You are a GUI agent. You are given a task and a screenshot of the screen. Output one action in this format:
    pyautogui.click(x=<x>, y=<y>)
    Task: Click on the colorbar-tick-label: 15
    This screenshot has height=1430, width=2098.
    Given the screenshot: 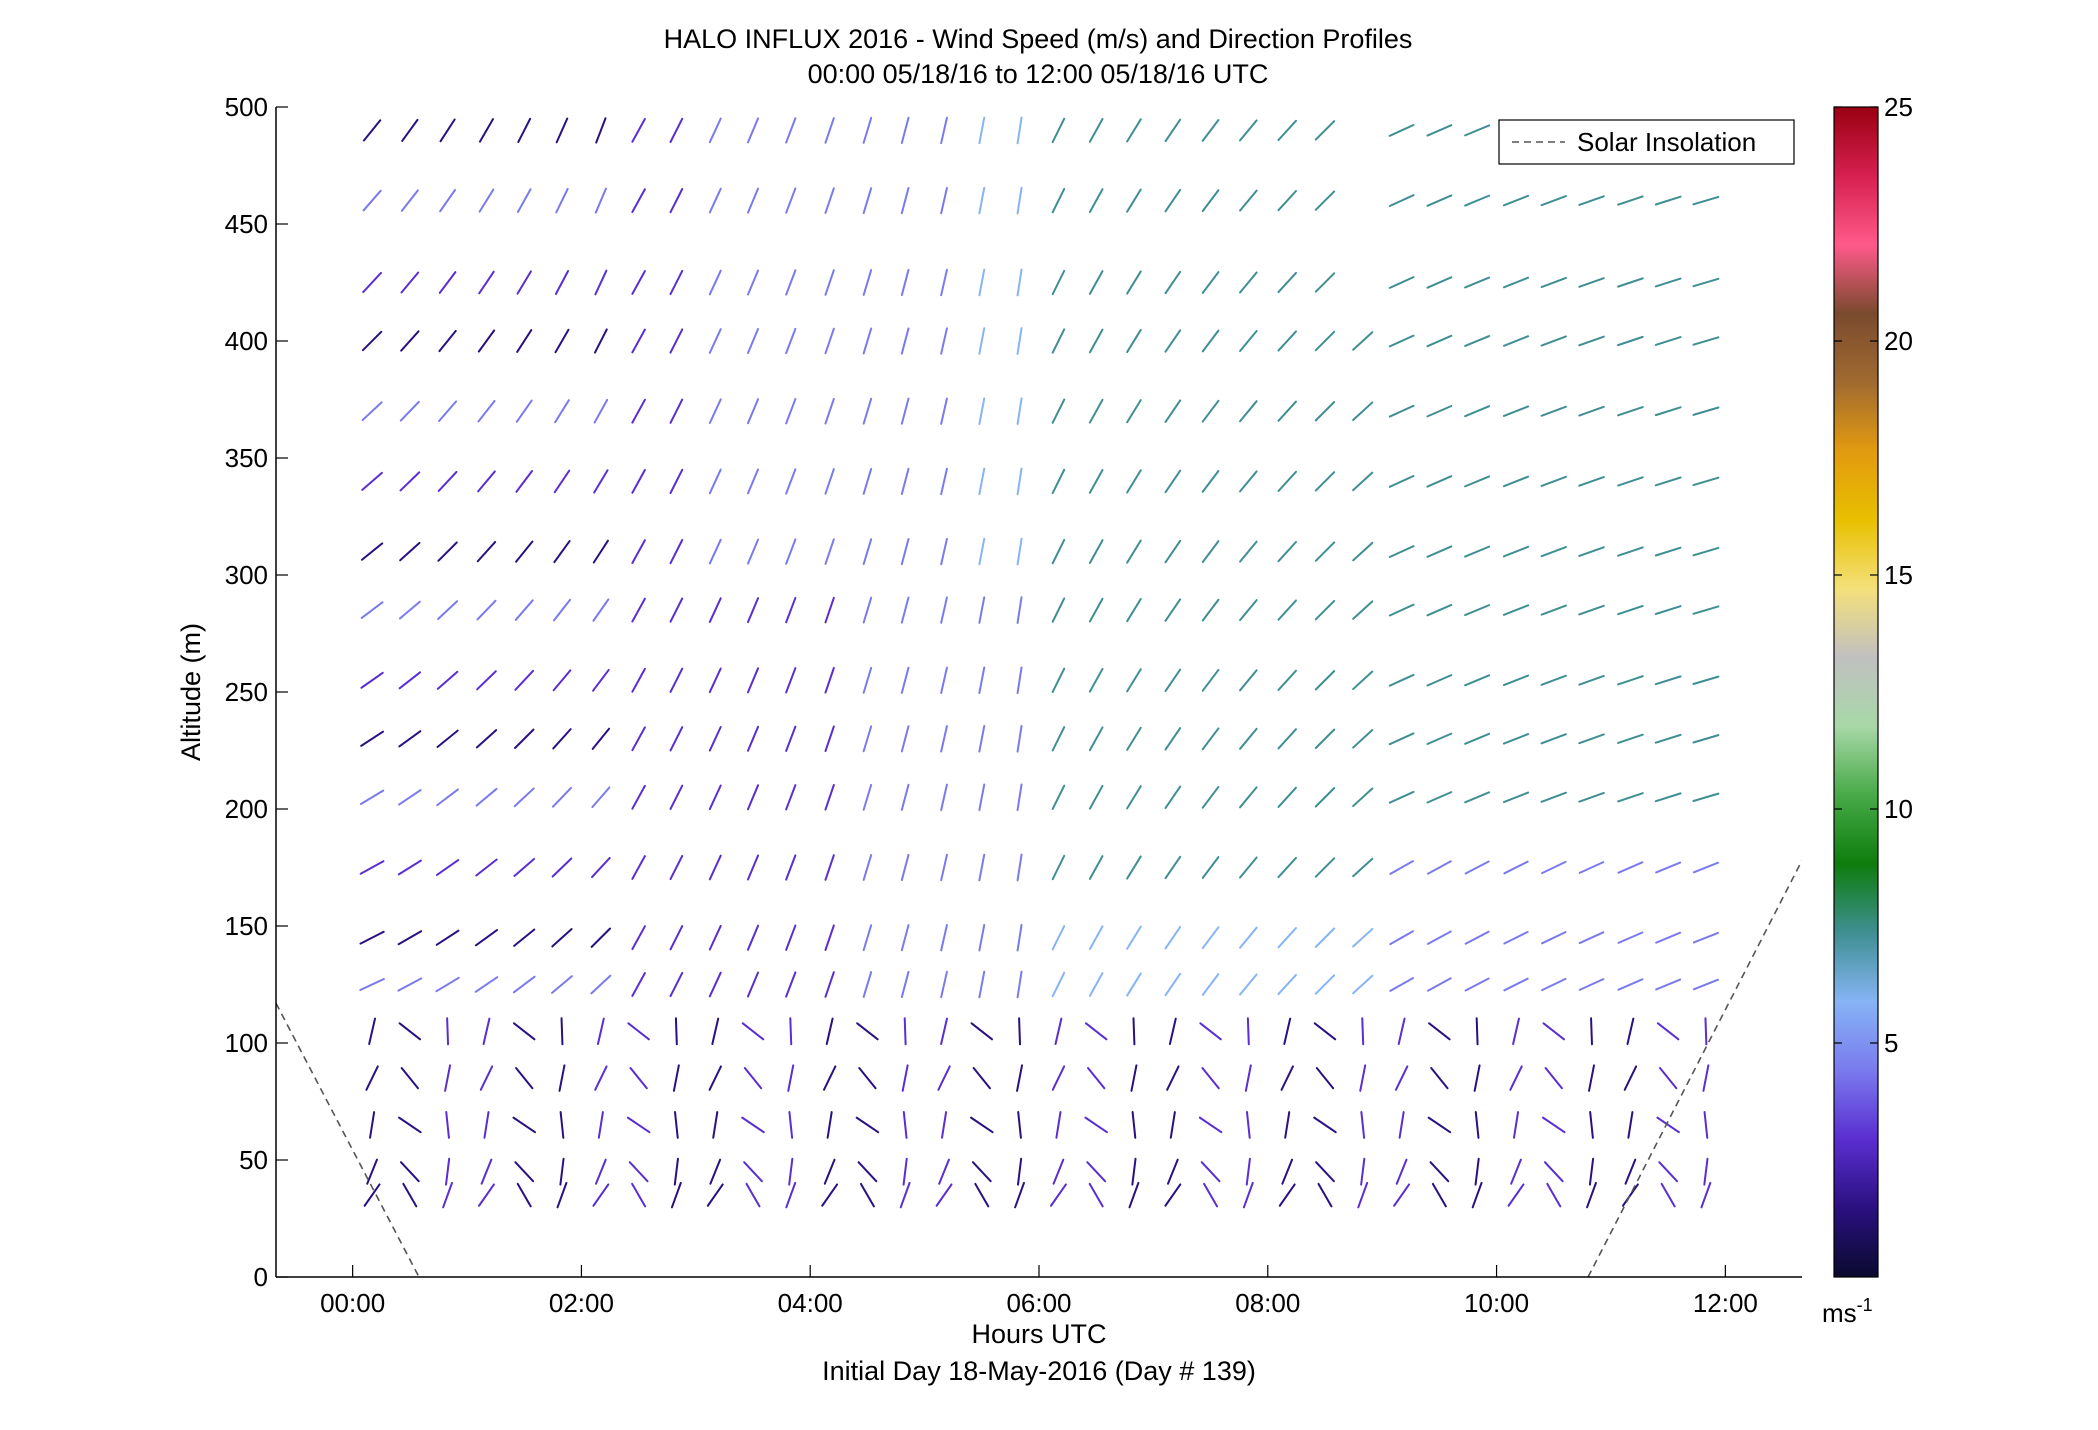 What is the action you would take?
    pyautogui.click(x=1898, y=575)
    